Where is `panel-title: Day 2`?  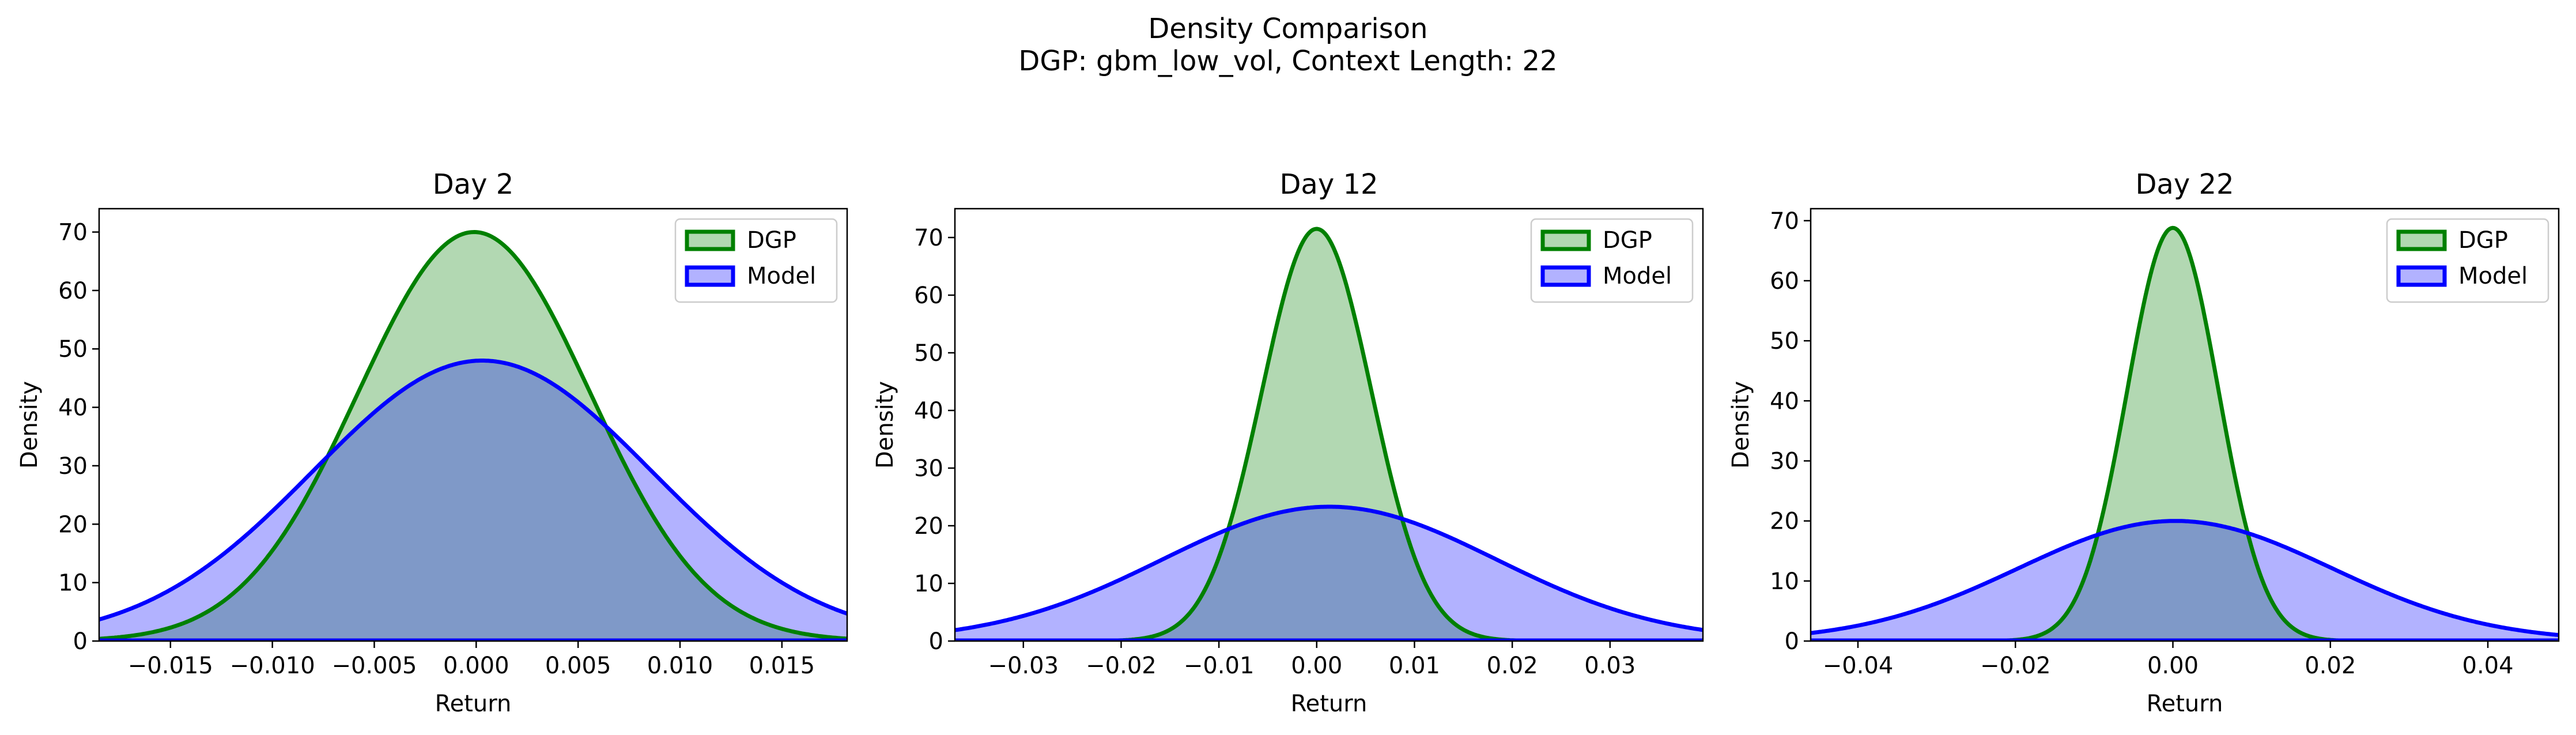
panel-title: Day 2 is located at coordinates (474, 184).